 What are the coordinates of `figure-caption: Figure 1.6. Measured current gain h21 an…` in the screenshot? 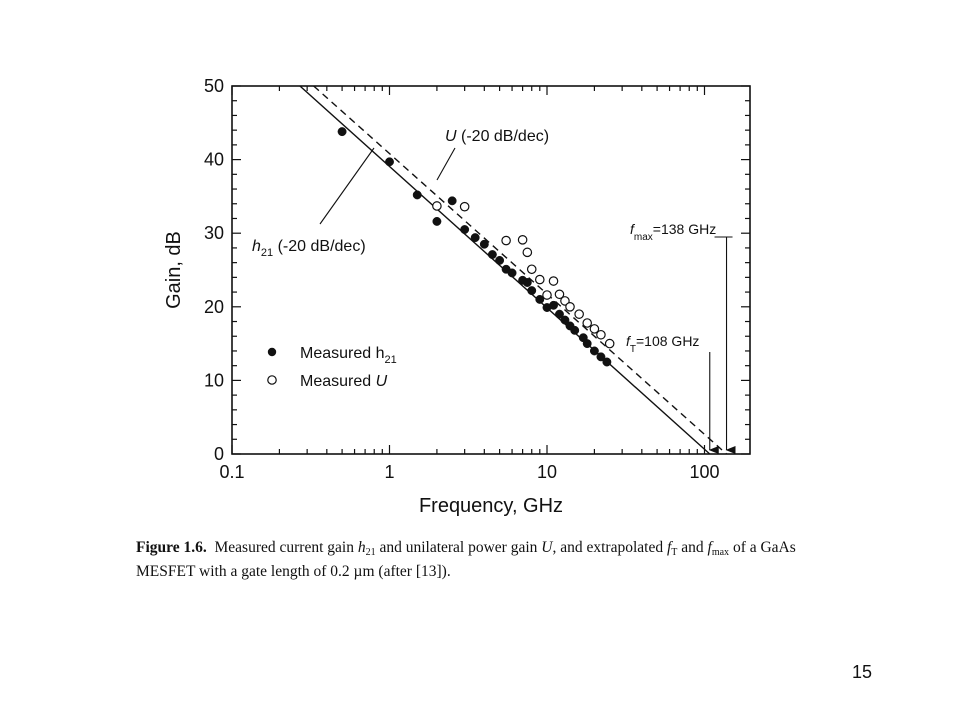 It's located at (466, 560).